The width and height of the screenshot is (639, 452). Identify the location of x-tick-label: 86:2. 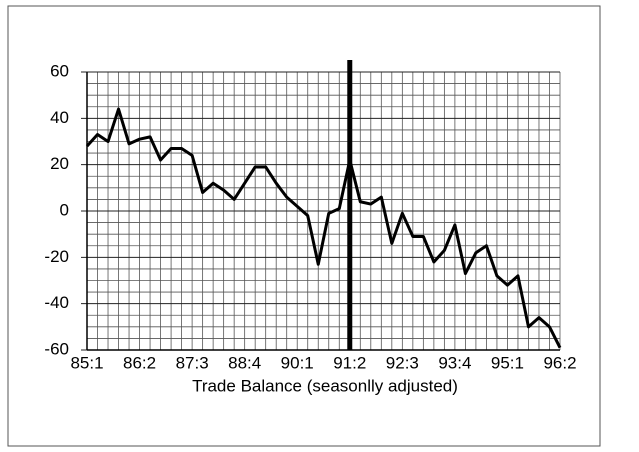
(139, 362).